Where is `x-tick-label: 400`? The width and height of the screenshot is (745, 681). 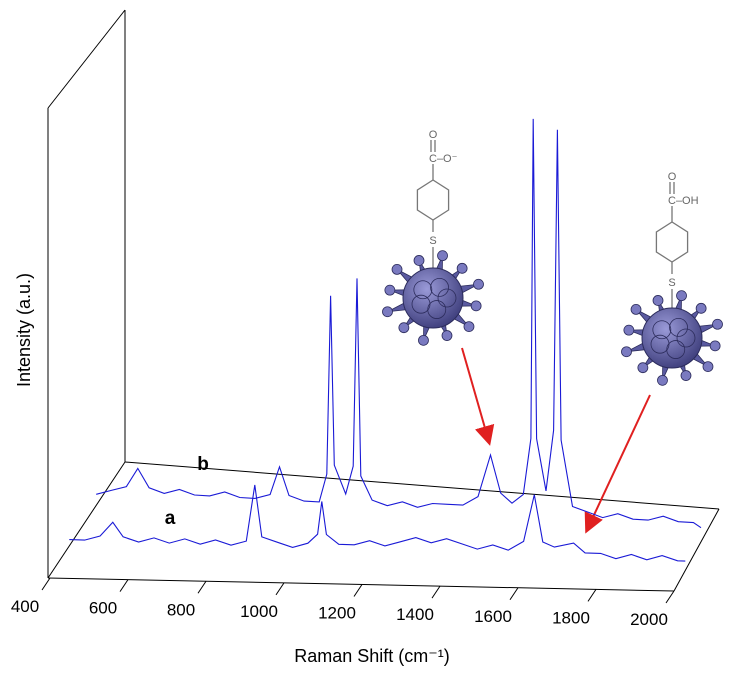 x-tick-label: 400 is located at coordinates (25, 606).